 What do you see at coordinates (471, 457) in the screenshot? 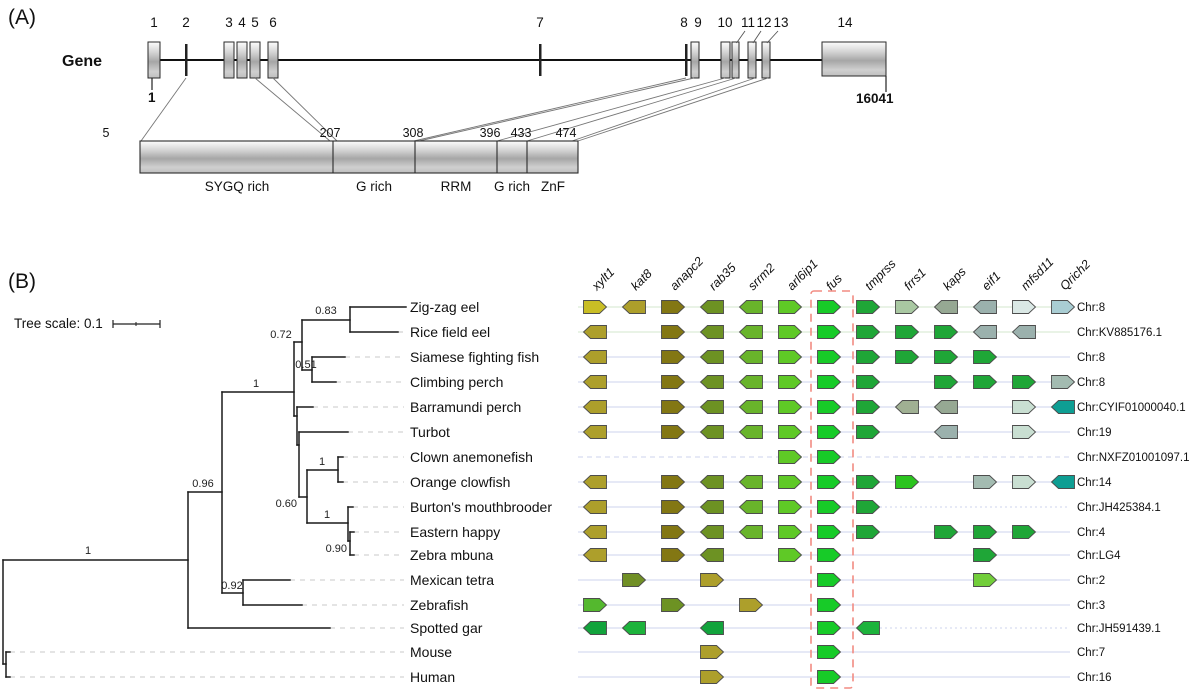
I see `species-label: Clown anemonefish` at bounding box center [471, 457].